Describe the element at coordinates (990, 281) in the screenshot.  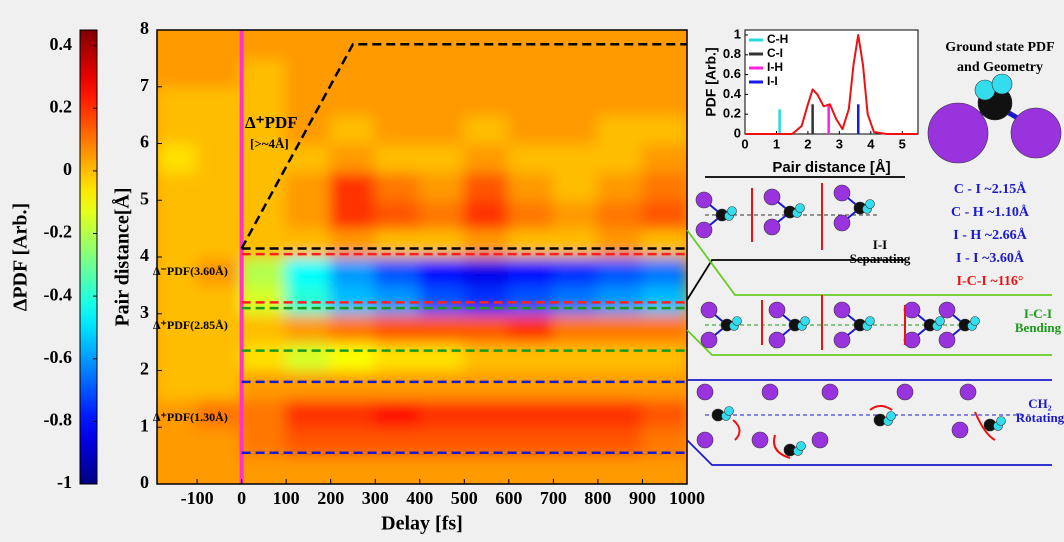
I see `bond-length: I-C-I ~116°` at that location.